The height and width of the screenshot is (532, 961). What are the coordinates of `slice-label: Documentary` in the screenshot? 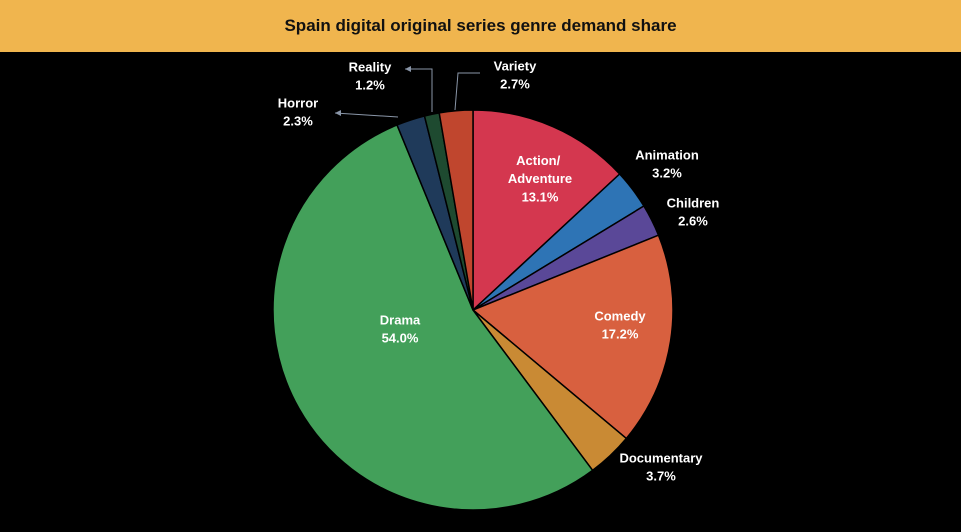 It's located at (661, 457).